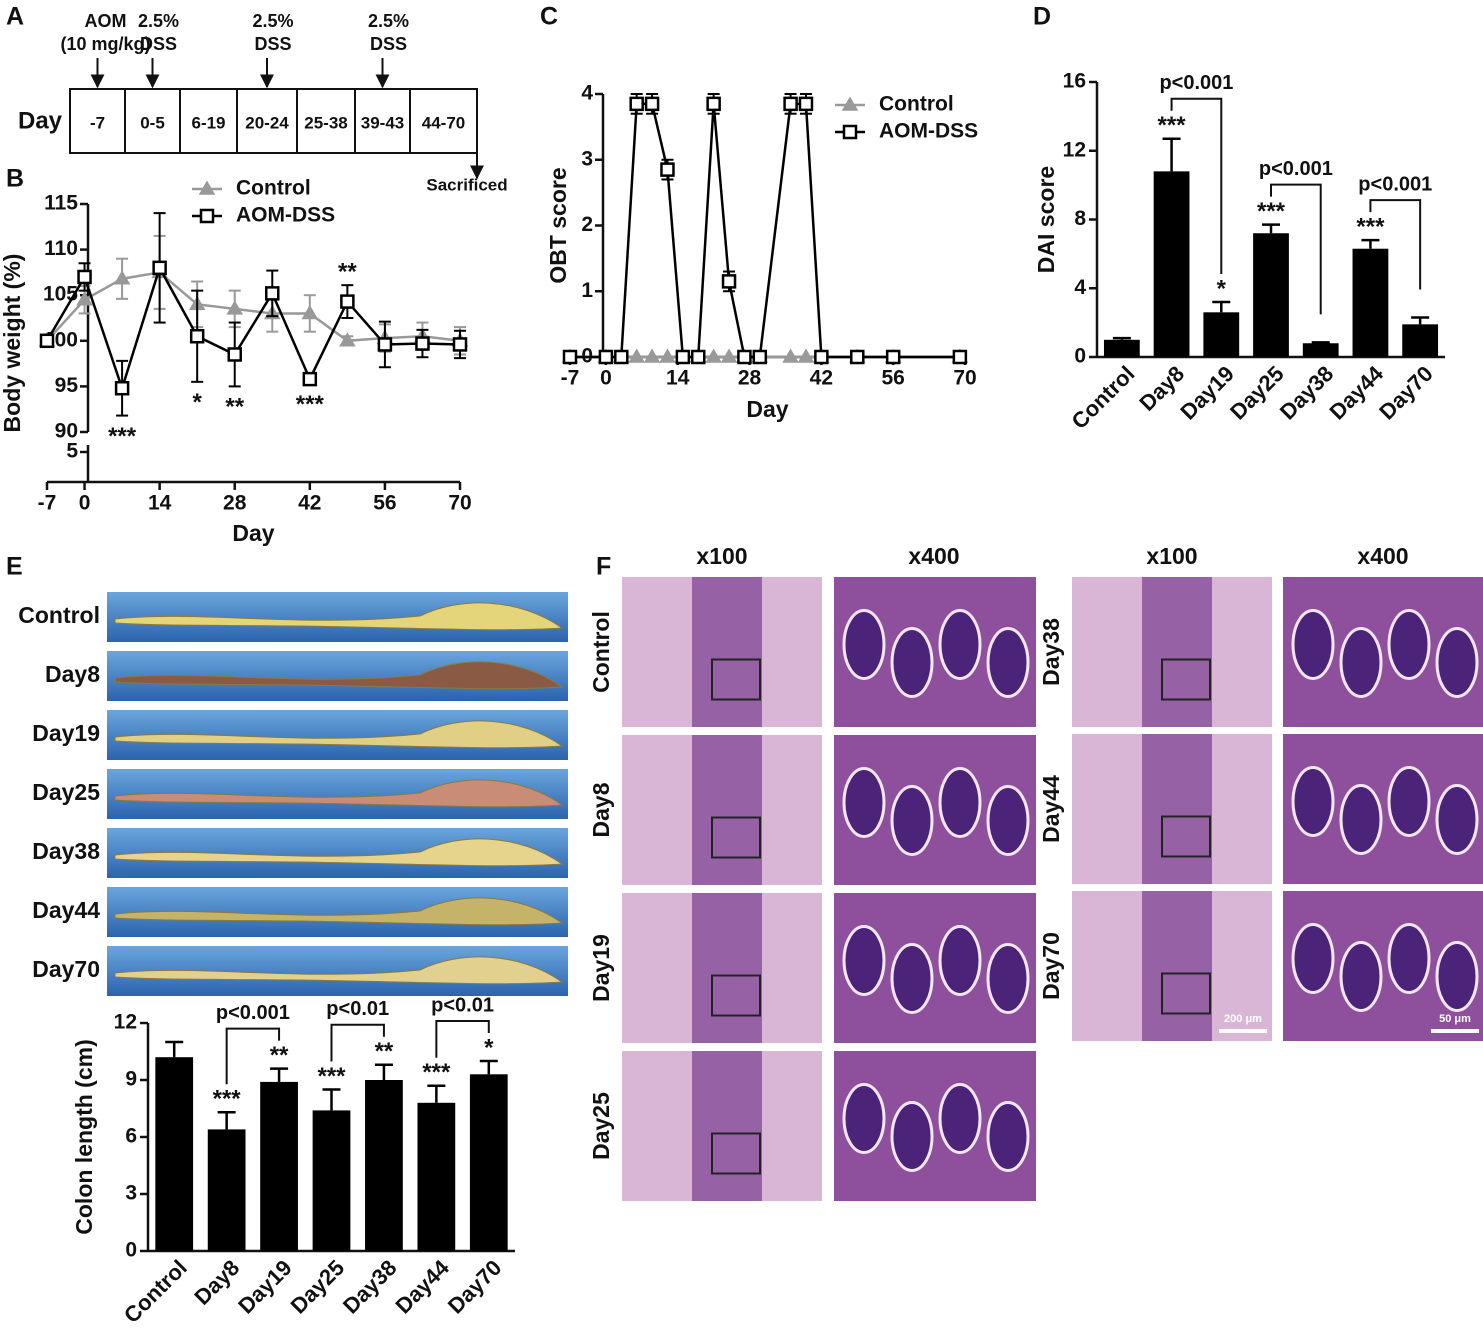 This screenshot has height=1330, width=1483. Describe the element at coordinates (1357, 392) in the screenshot. I see `x-tick-label: Day44` at that location.